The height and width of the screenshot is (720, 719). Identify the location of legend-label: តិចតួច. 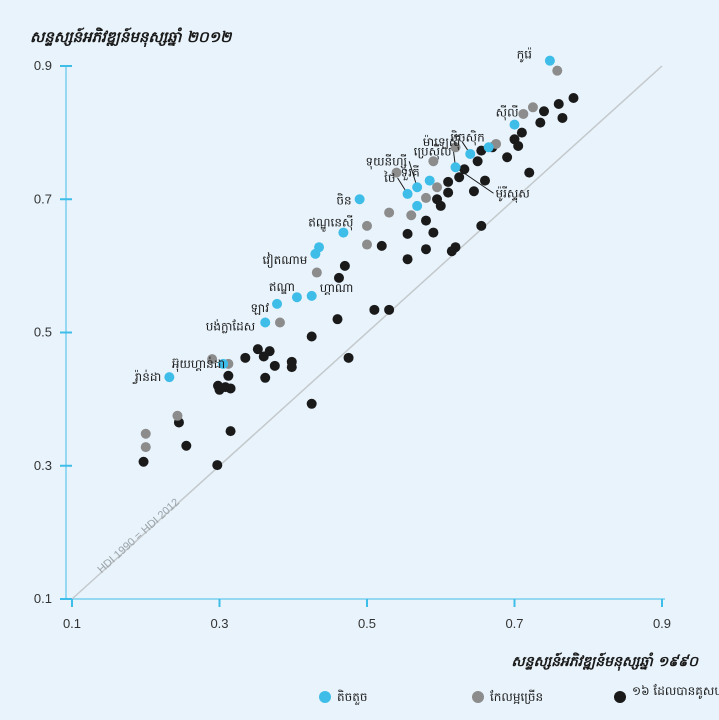
(352, 697).